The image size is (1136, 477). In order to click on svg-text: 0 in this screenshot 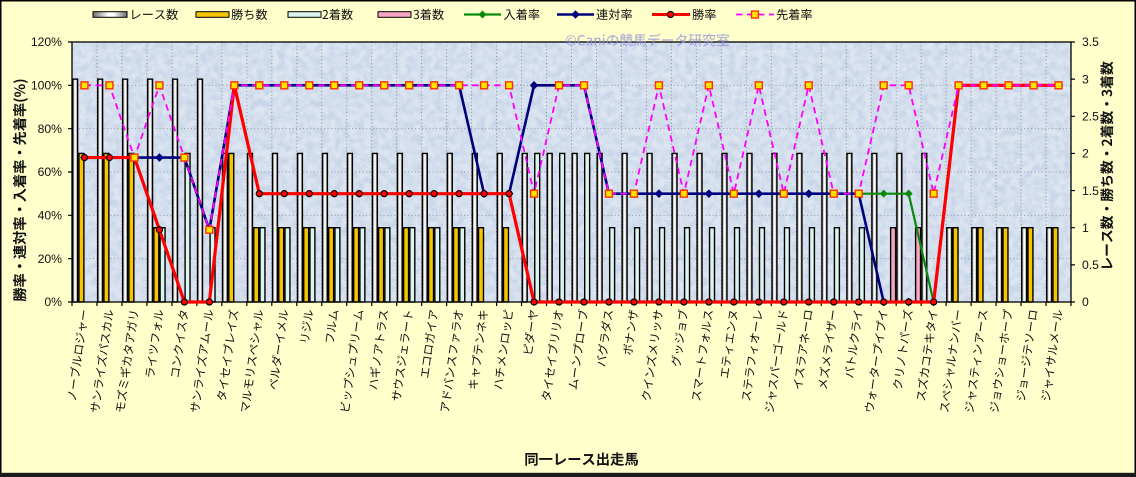, I will do `click(1085, 302)`.